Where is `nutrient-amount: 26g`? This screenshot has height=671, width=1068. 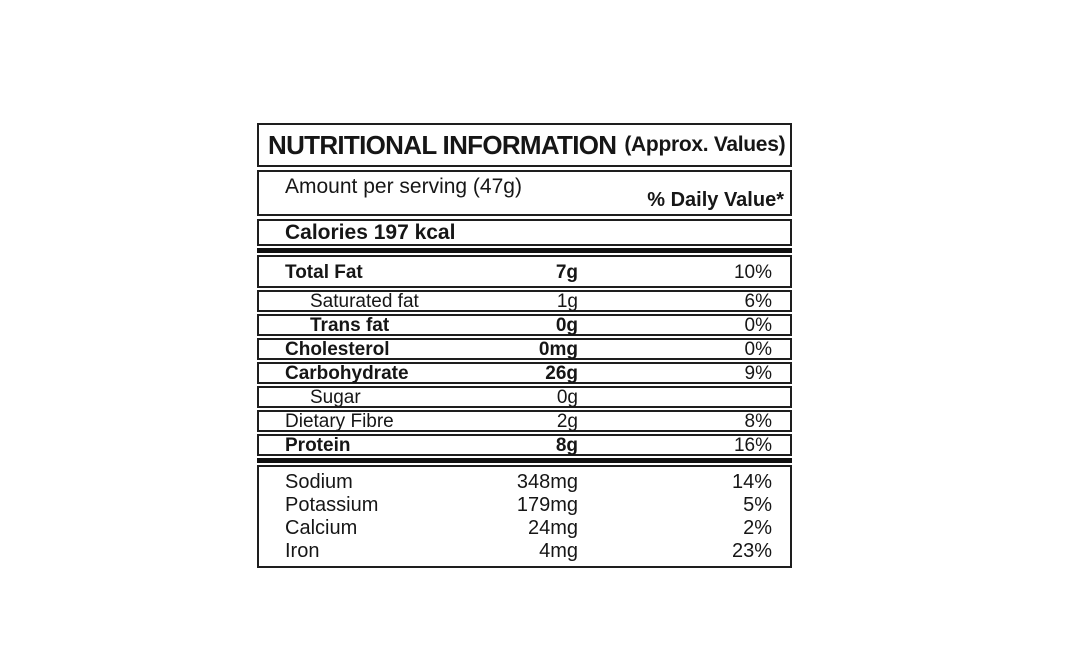 nutrient-amount: 26g is located at coordinates (561, 373).